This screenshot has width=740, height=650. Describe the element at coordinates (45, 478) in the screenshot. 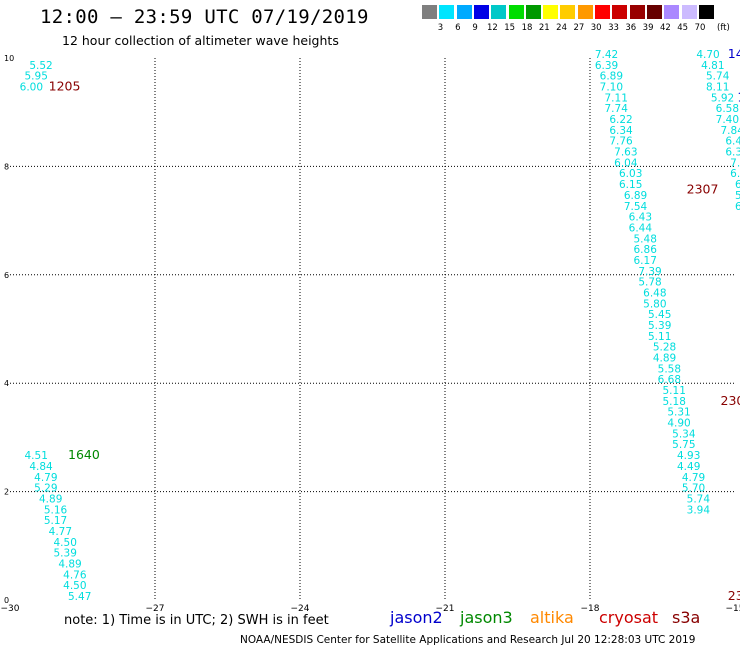

I see `wave-height-label: 4.79` at that location.